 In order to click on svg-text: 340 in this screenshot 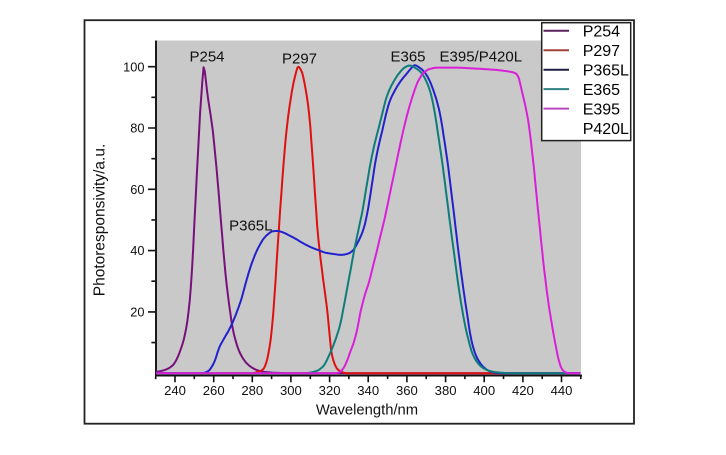, I will do `click(368, 390)`.